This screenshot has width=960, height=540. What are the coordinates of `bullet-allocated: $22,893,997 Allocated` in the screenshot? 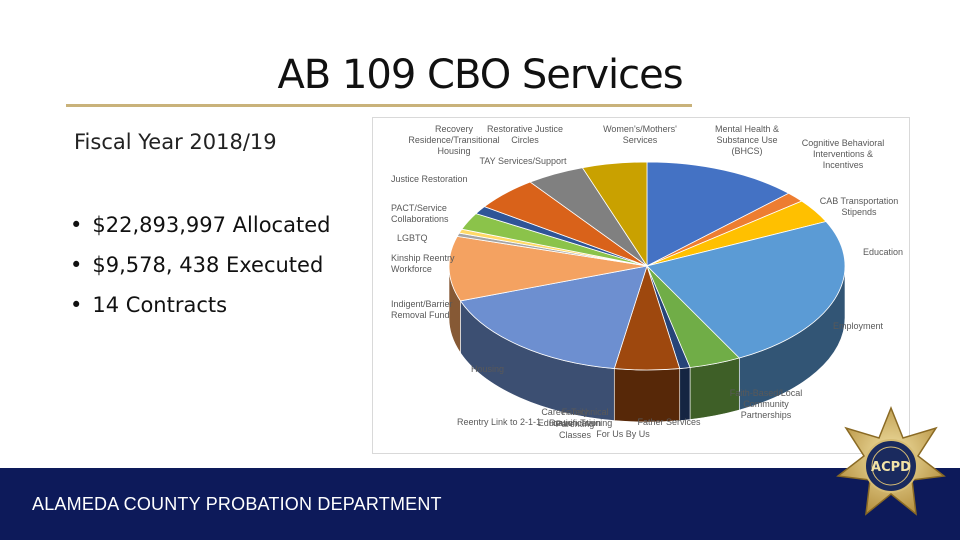 It's located at (200, 228).